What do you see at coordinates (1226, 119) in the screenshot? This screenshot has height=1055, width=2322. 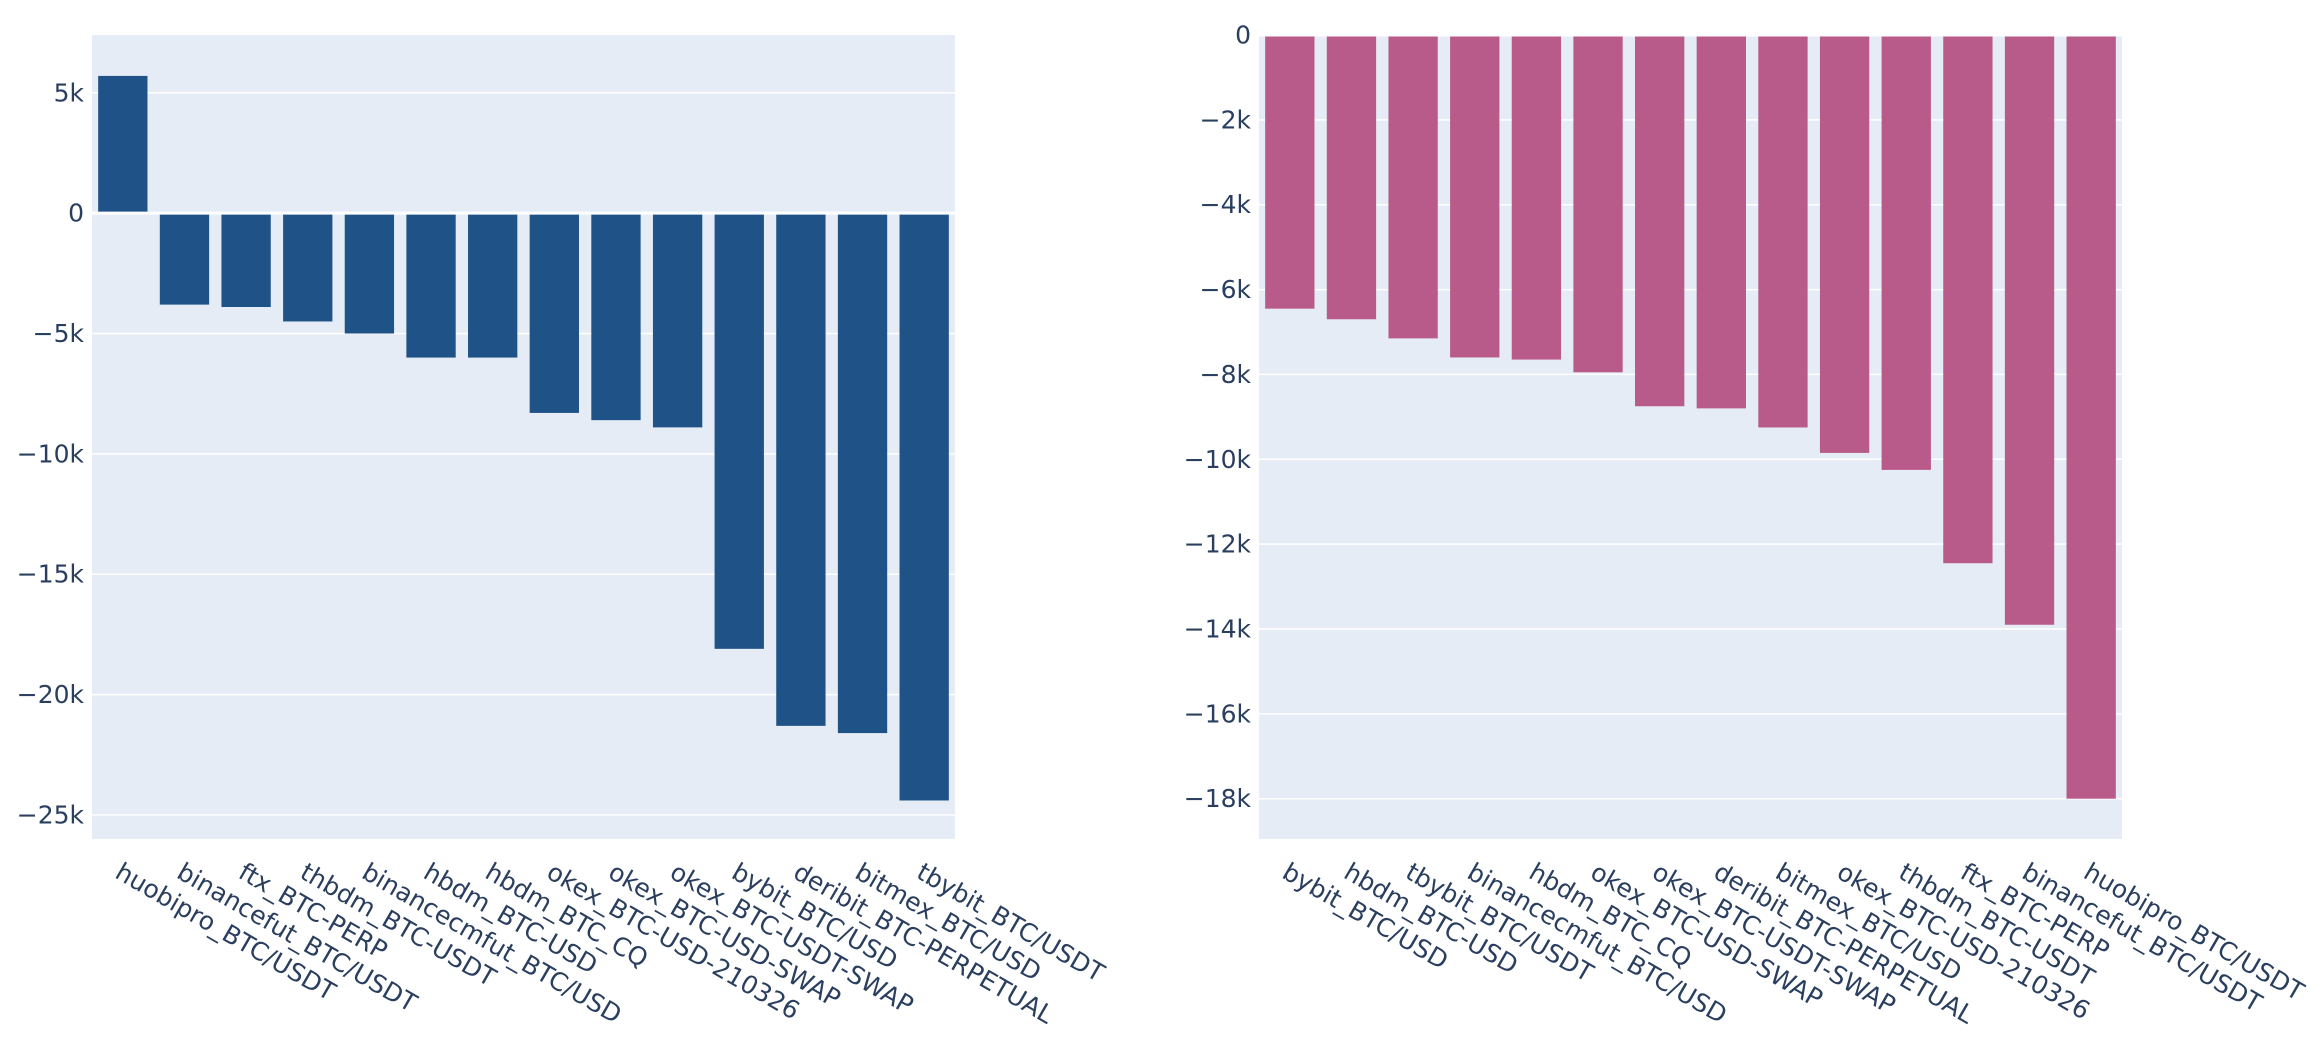 I see `y-tick-label: −2k` at bounding box center [1226, 119].